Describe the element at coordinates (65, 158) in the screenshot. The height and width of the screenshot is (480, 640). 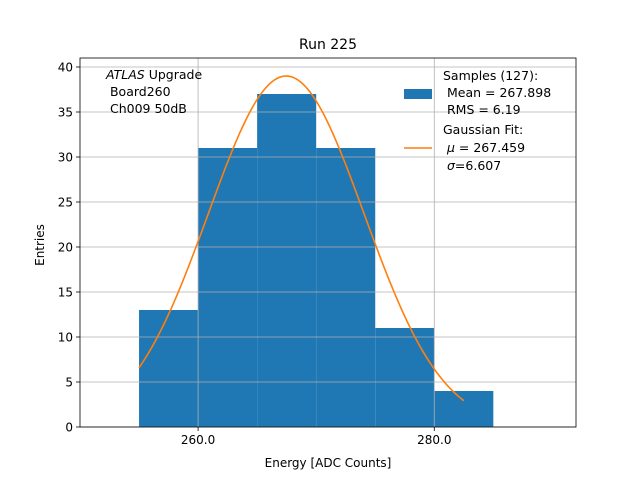
I see `y-tick-label: 30` at that location.